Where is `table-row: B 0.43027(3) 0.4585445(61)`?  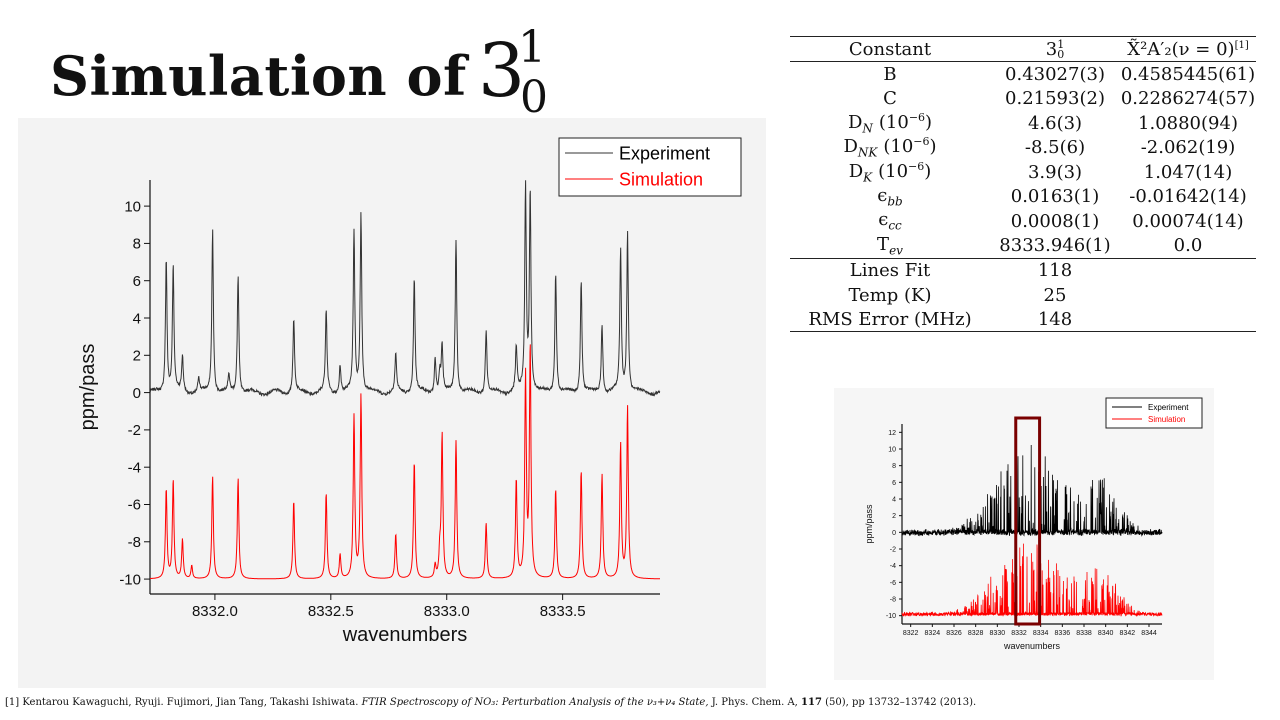 table-row: B 0.43027(3) 0.4585445(61) is located at coordinates (1023, 74).